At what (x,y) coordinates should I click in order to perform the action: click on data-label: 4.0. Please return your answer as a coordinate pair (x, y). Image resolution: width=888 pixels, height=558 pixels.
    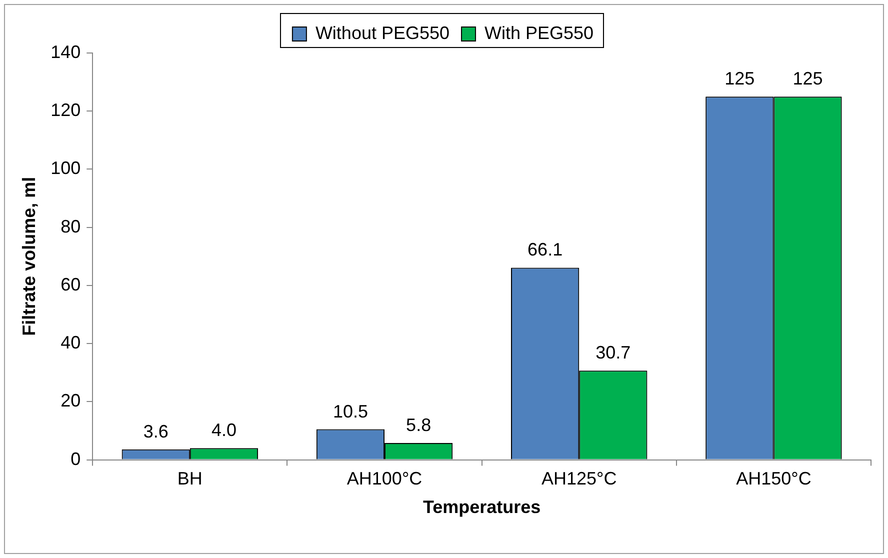
    Looking at the image, I should click on (223, 430).